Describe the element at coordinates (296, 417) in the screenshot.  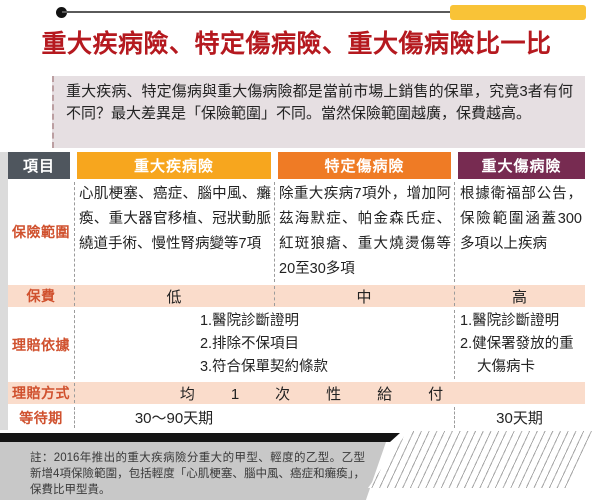
I see `table-row-waiting-period: 等待期 30～90天期 30天期` at that location.